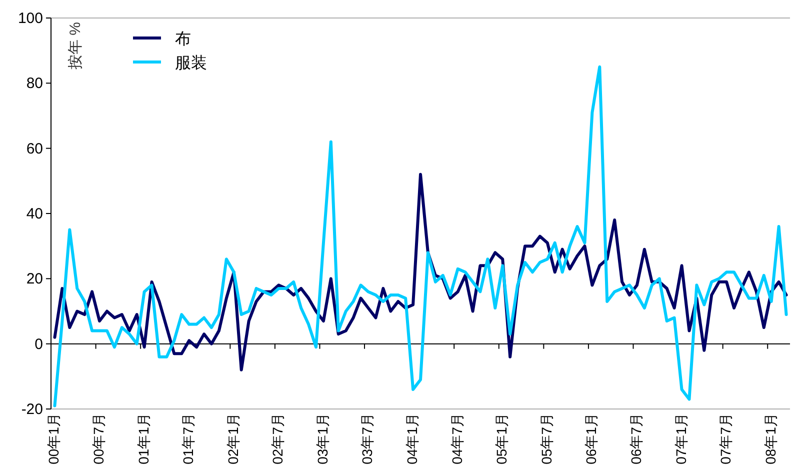  I want to click on y-tick-label: 100, so click(30, 18).